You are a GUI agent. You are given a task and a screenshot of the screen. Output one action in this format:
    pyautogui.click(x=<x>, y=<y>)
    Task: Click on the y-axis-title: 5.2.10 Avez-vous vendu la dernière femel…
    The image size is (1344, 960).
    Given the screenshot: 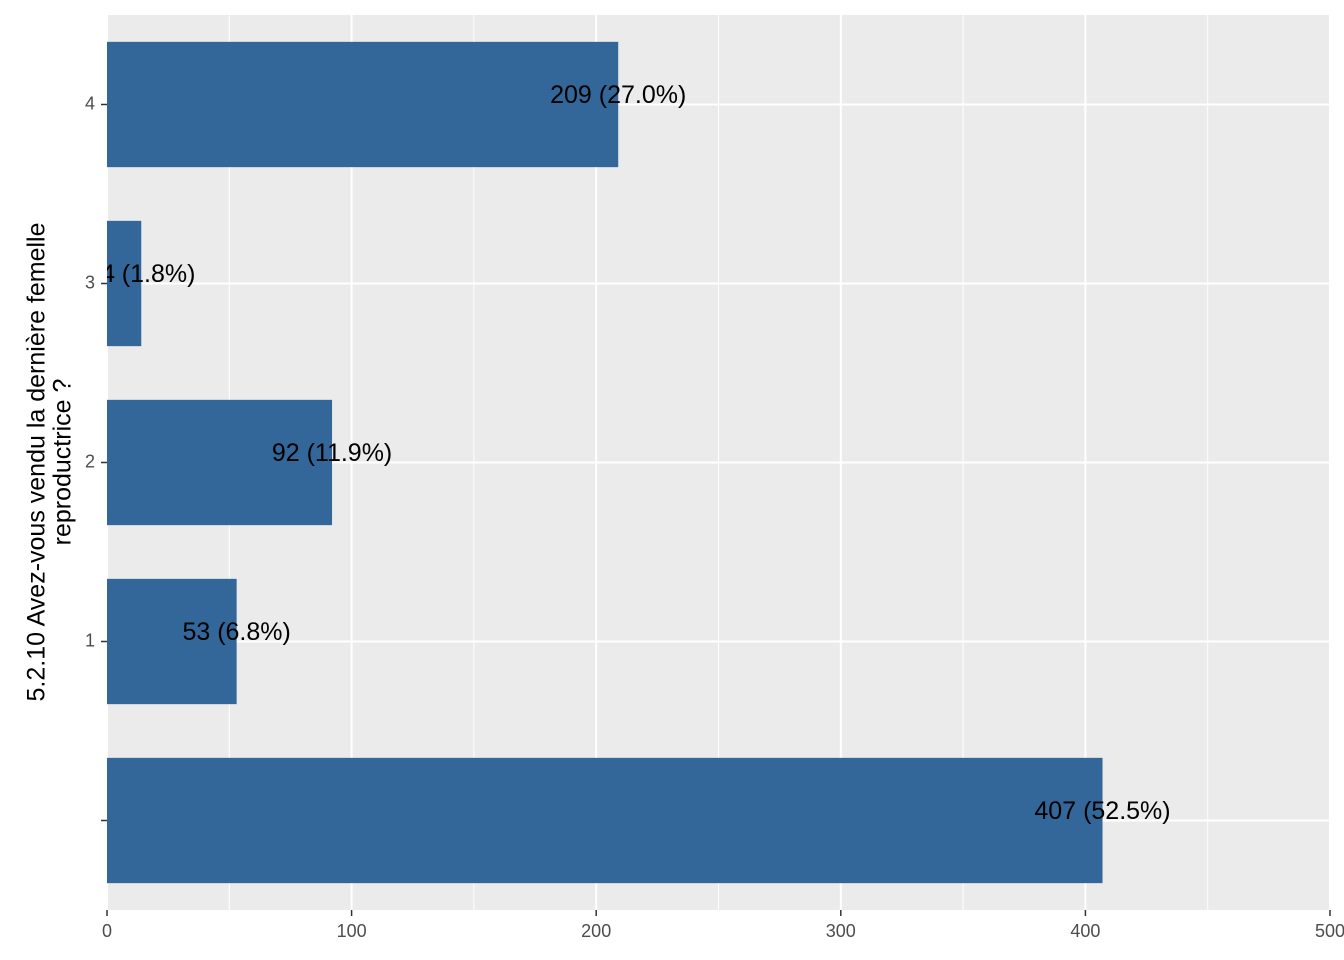 What is the action you would take?
    pyautogui.click(x=37, y=461)
    